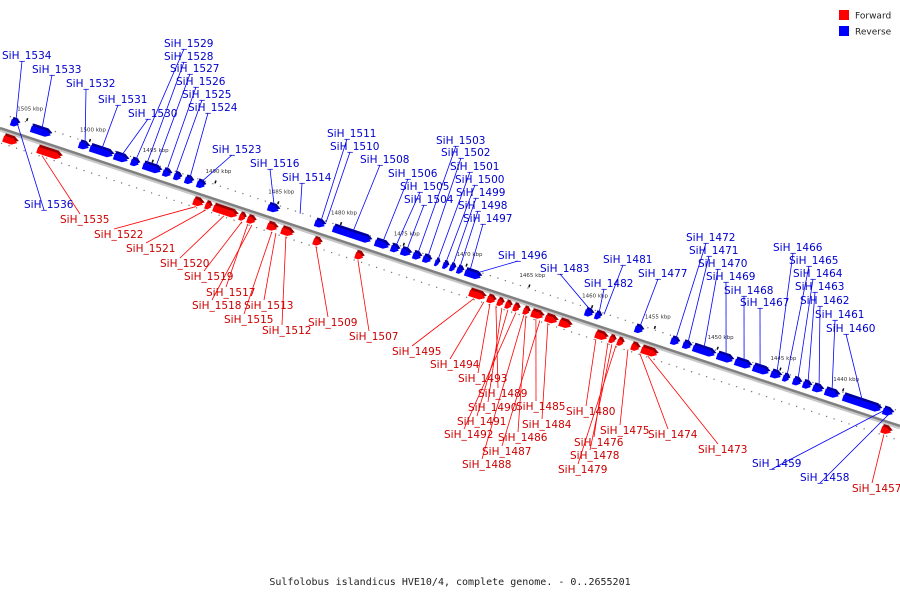  Describe the element at coordinates (275, 164) in the screenshot. I see `gene-label-sih-1516: SiH_1516` at that location.